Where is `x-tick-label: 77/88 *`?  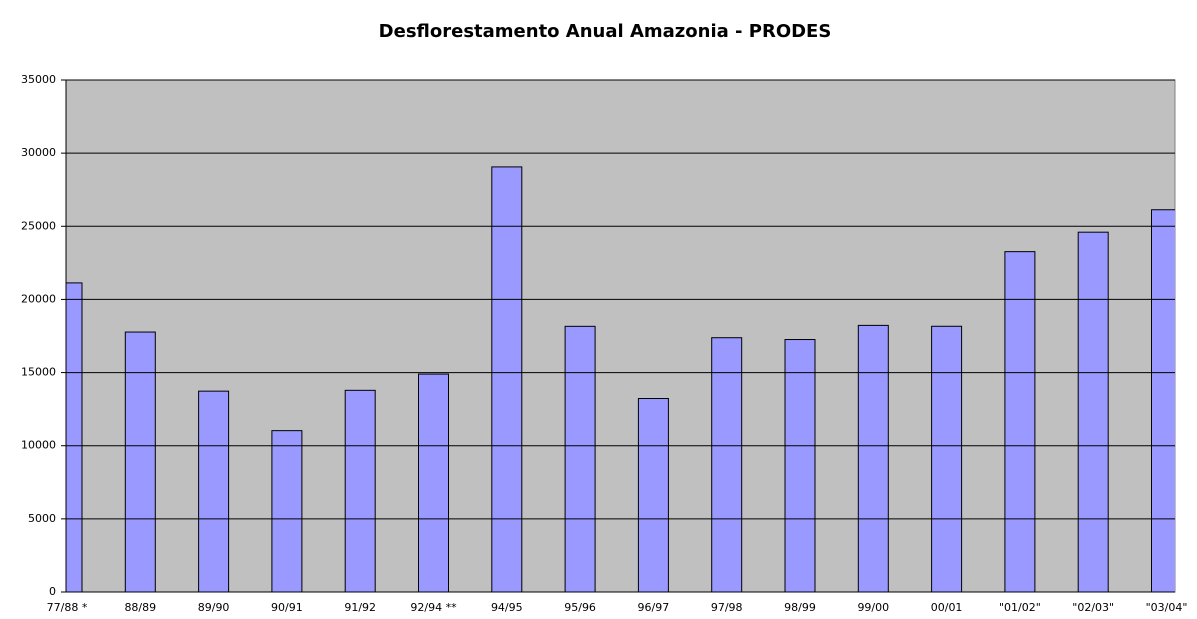 x-tick-label: 77/88 * is located at coordinates (67, 607).